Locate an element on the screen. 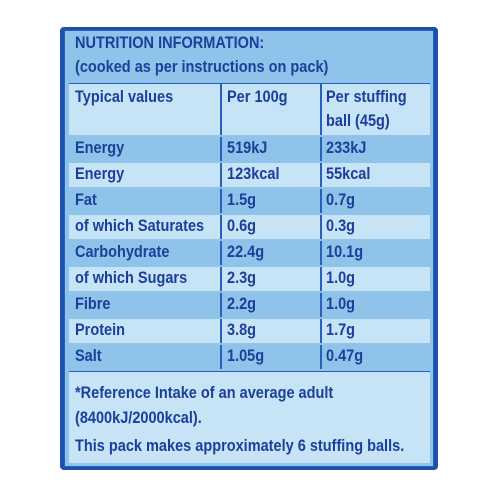  header-per-ball-line1: Per stuffing is located at coordinates (366, 97).